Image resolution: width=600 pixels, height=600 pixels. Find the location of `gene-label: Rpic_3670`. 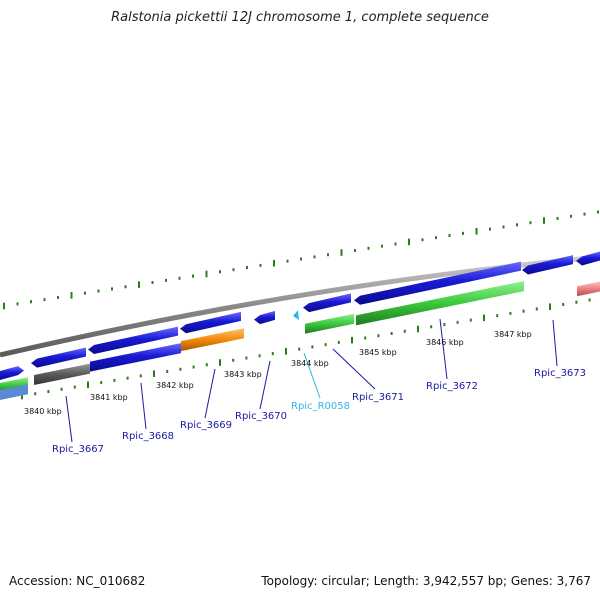

gene-label: Rpic_3670 is located at coordinates (261, 416).